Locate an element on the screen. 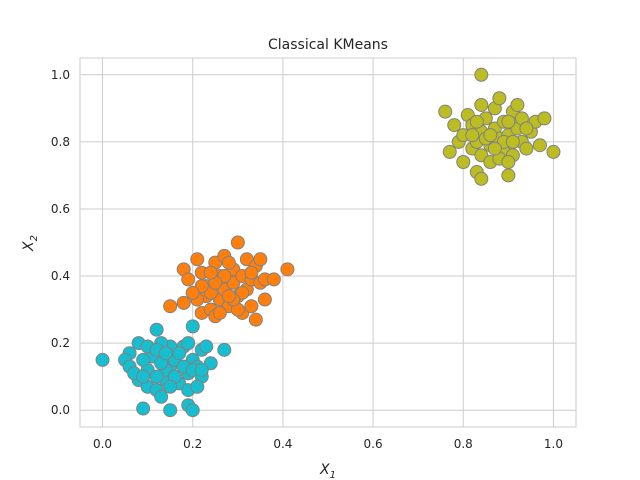 This screenshot has width=640, height=480. cluster-3-points is located at coordinates (499, 126).